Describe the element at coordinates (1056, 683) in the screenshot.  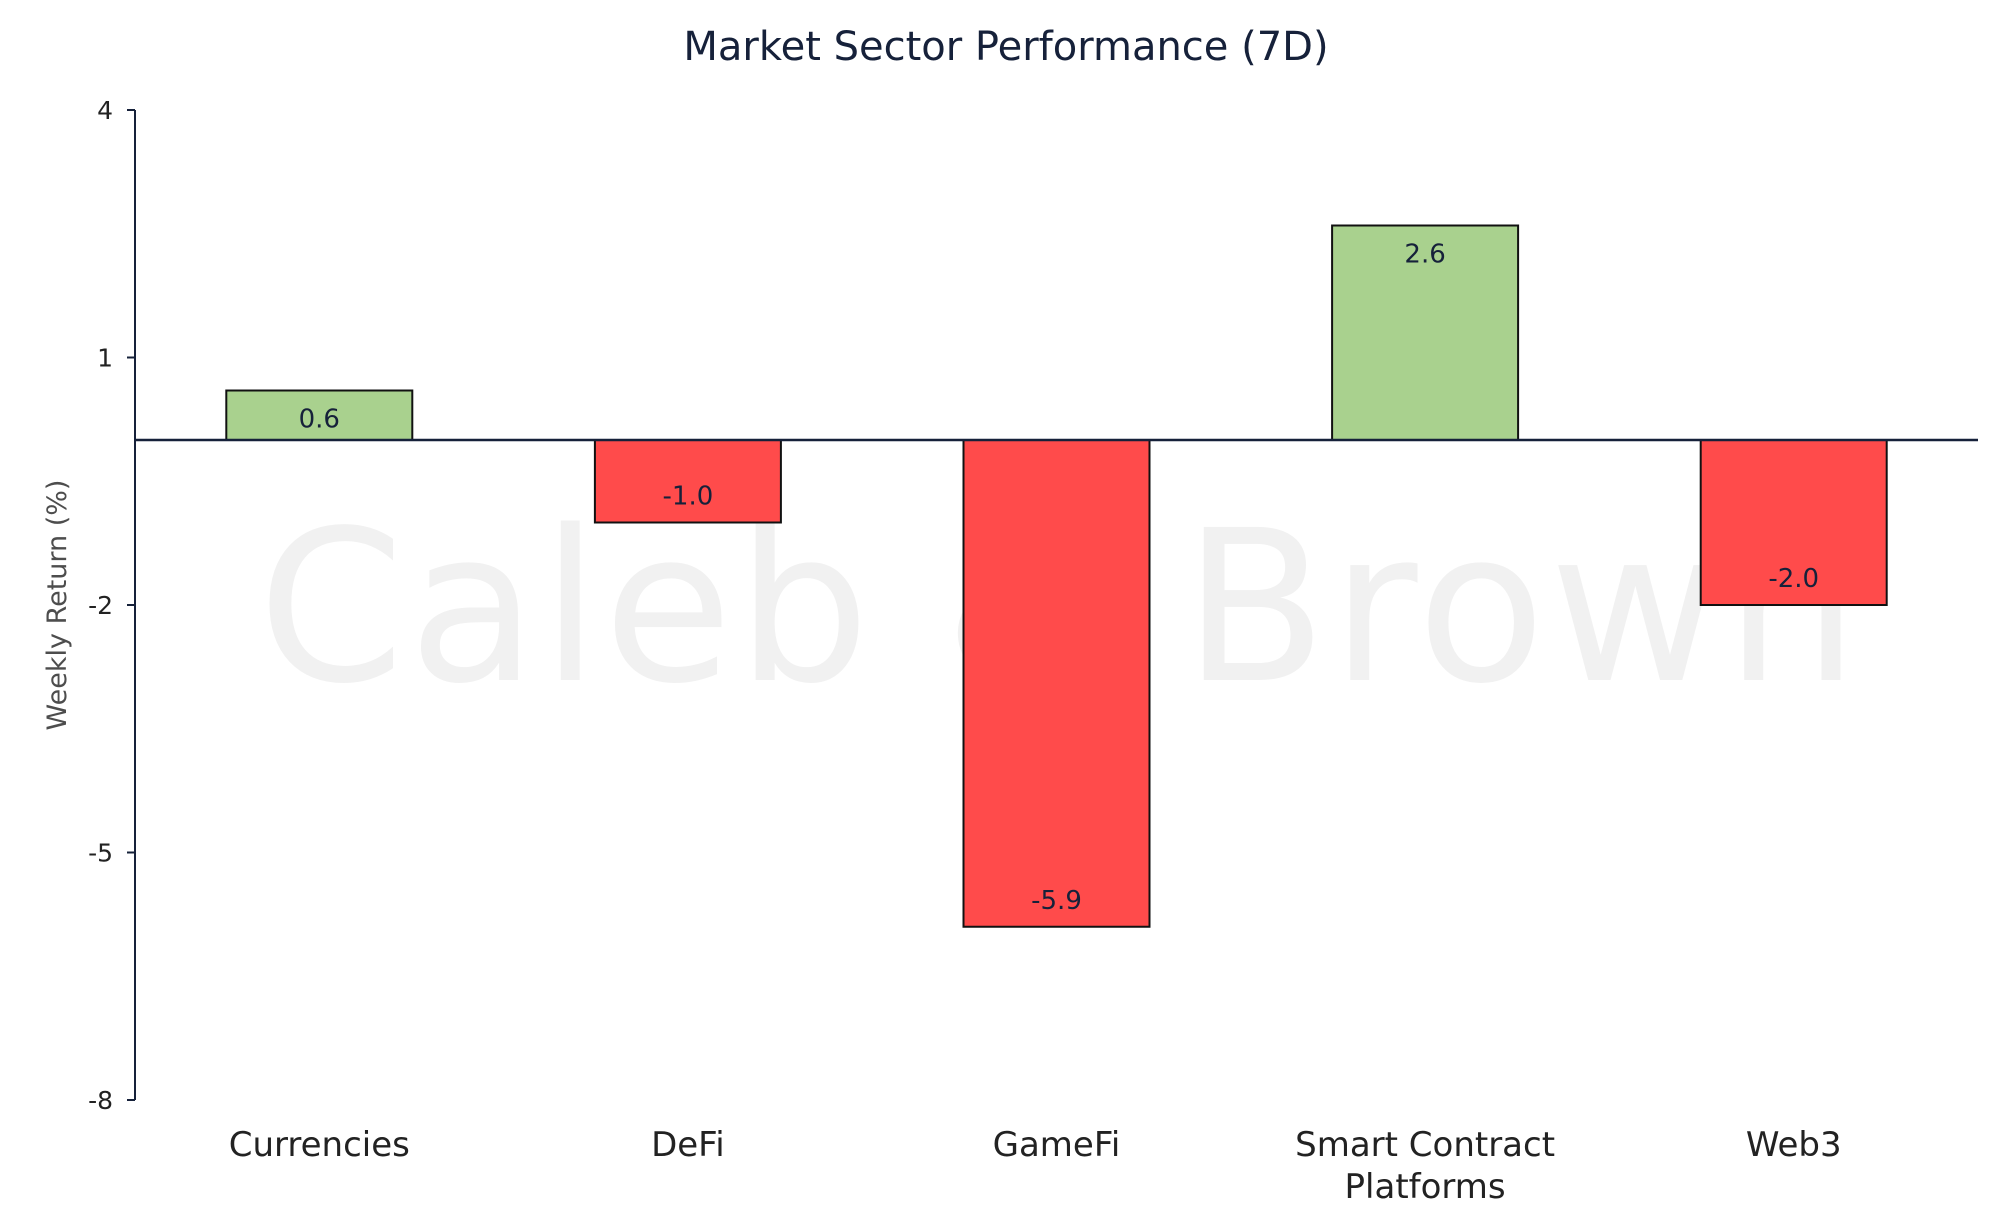
I see `bar-gamefi` at that location.